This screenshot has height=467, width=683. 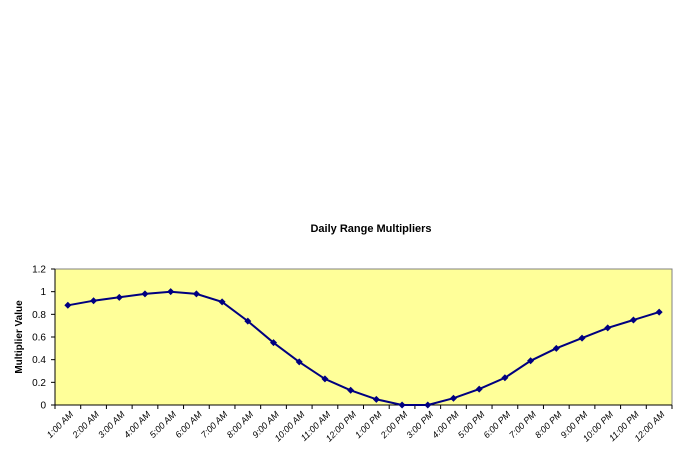 What do you see at coordinates (137, 424) in the screenshot?
I see `x-tick-label: 4:00 AM` at bounding box center [137, 424].